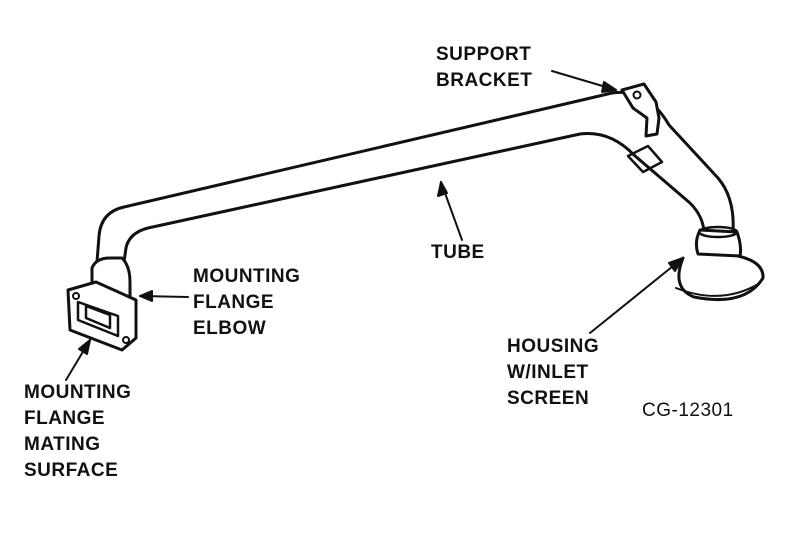 The width and height of the screenshot is (800, 533). Describe the element at coordinates (71, 470) in the screenshot. I see `label-line: SURFACE` at that location.